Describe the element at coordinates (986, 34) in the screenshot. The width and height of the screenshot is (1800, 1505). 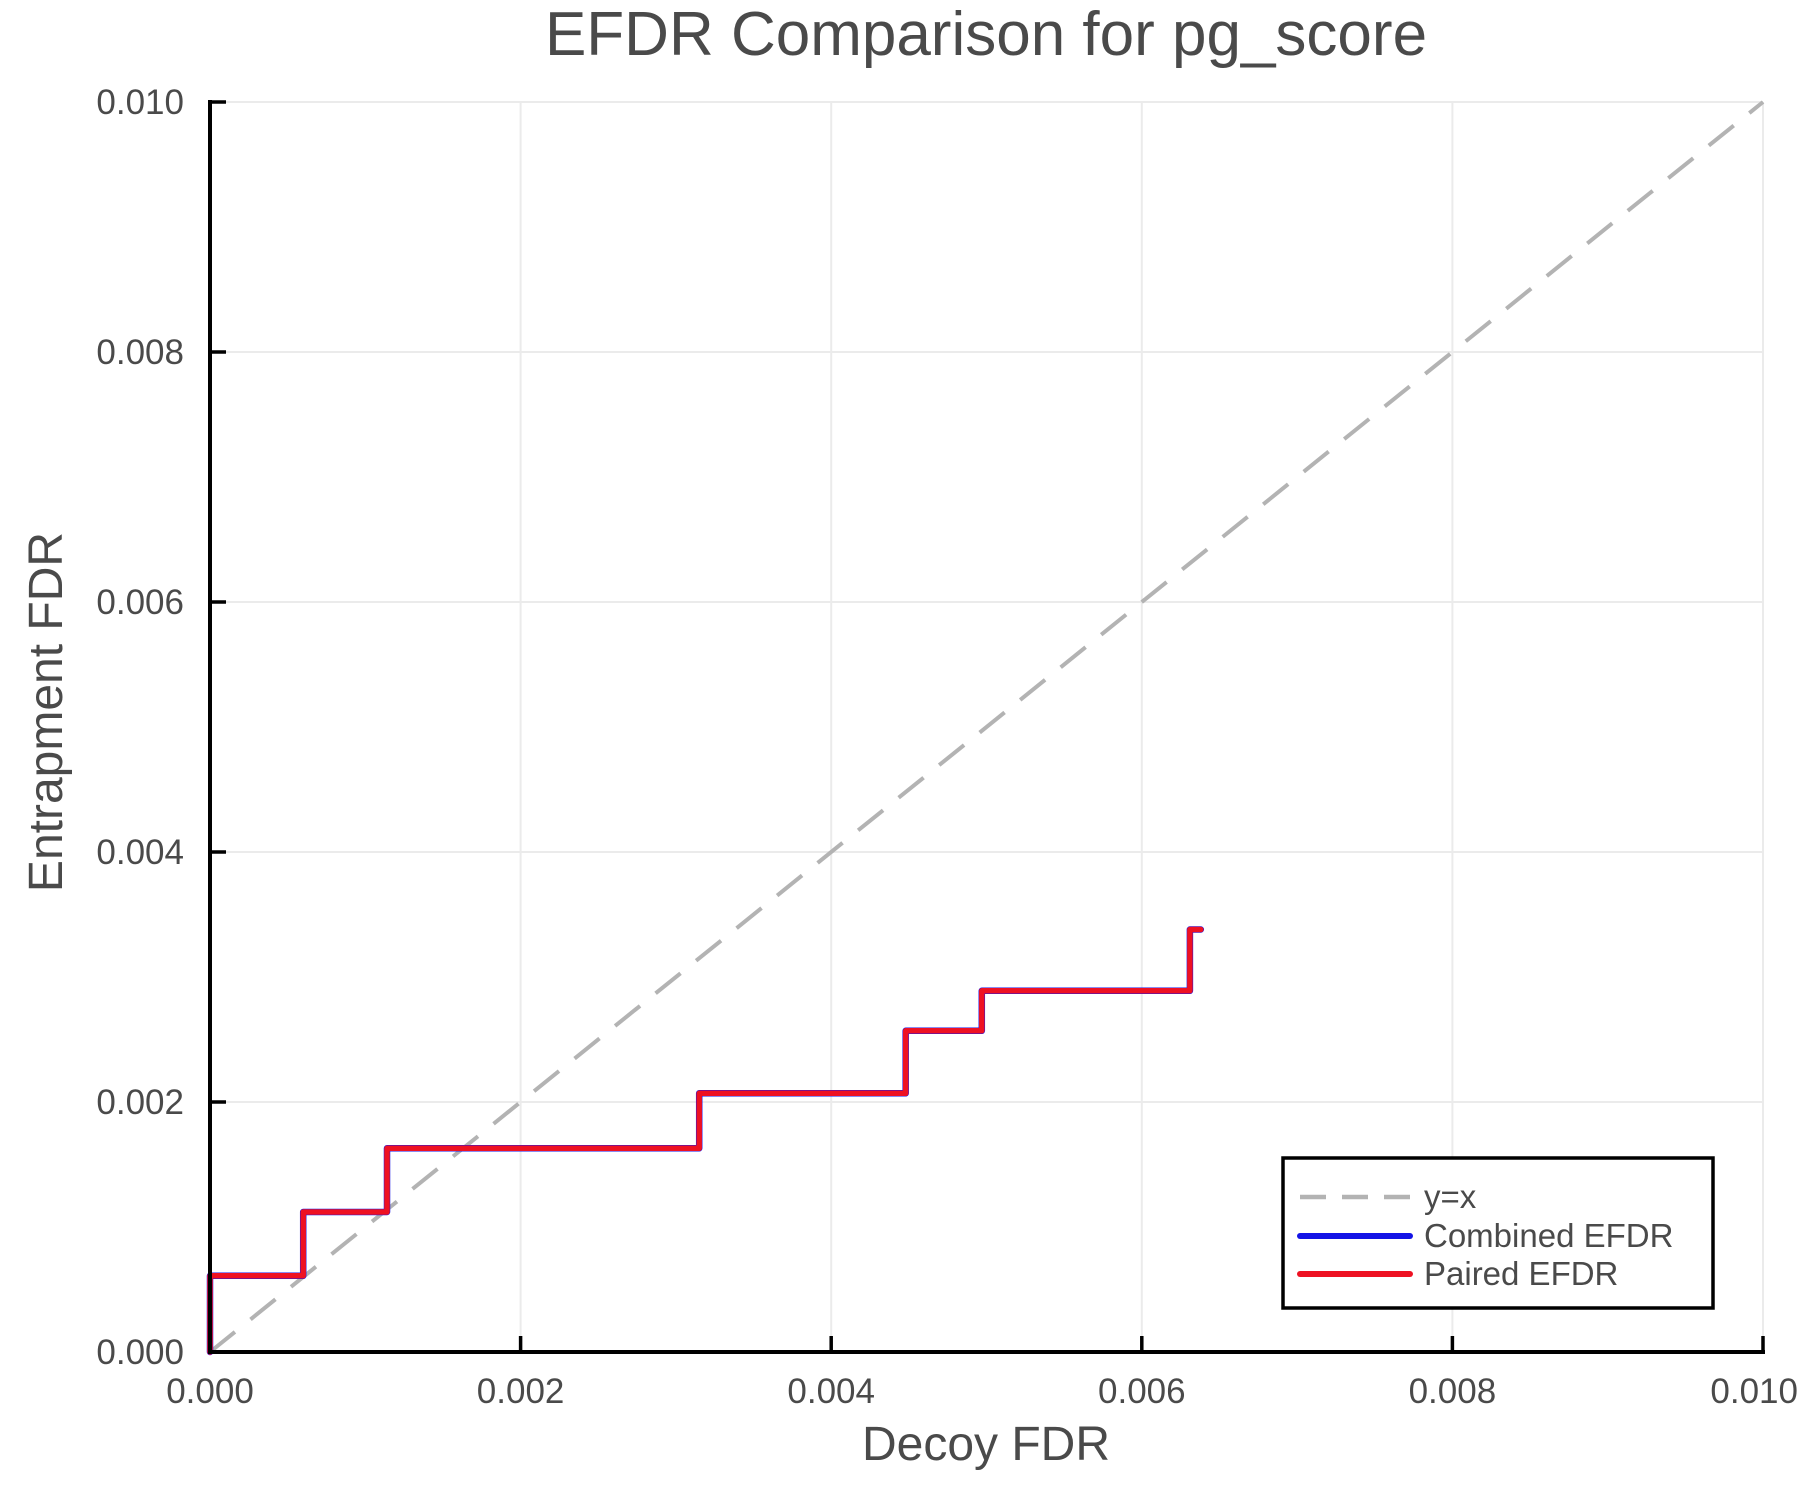
I see `chart-title: EFDR Comparison for pg_score` at that location.